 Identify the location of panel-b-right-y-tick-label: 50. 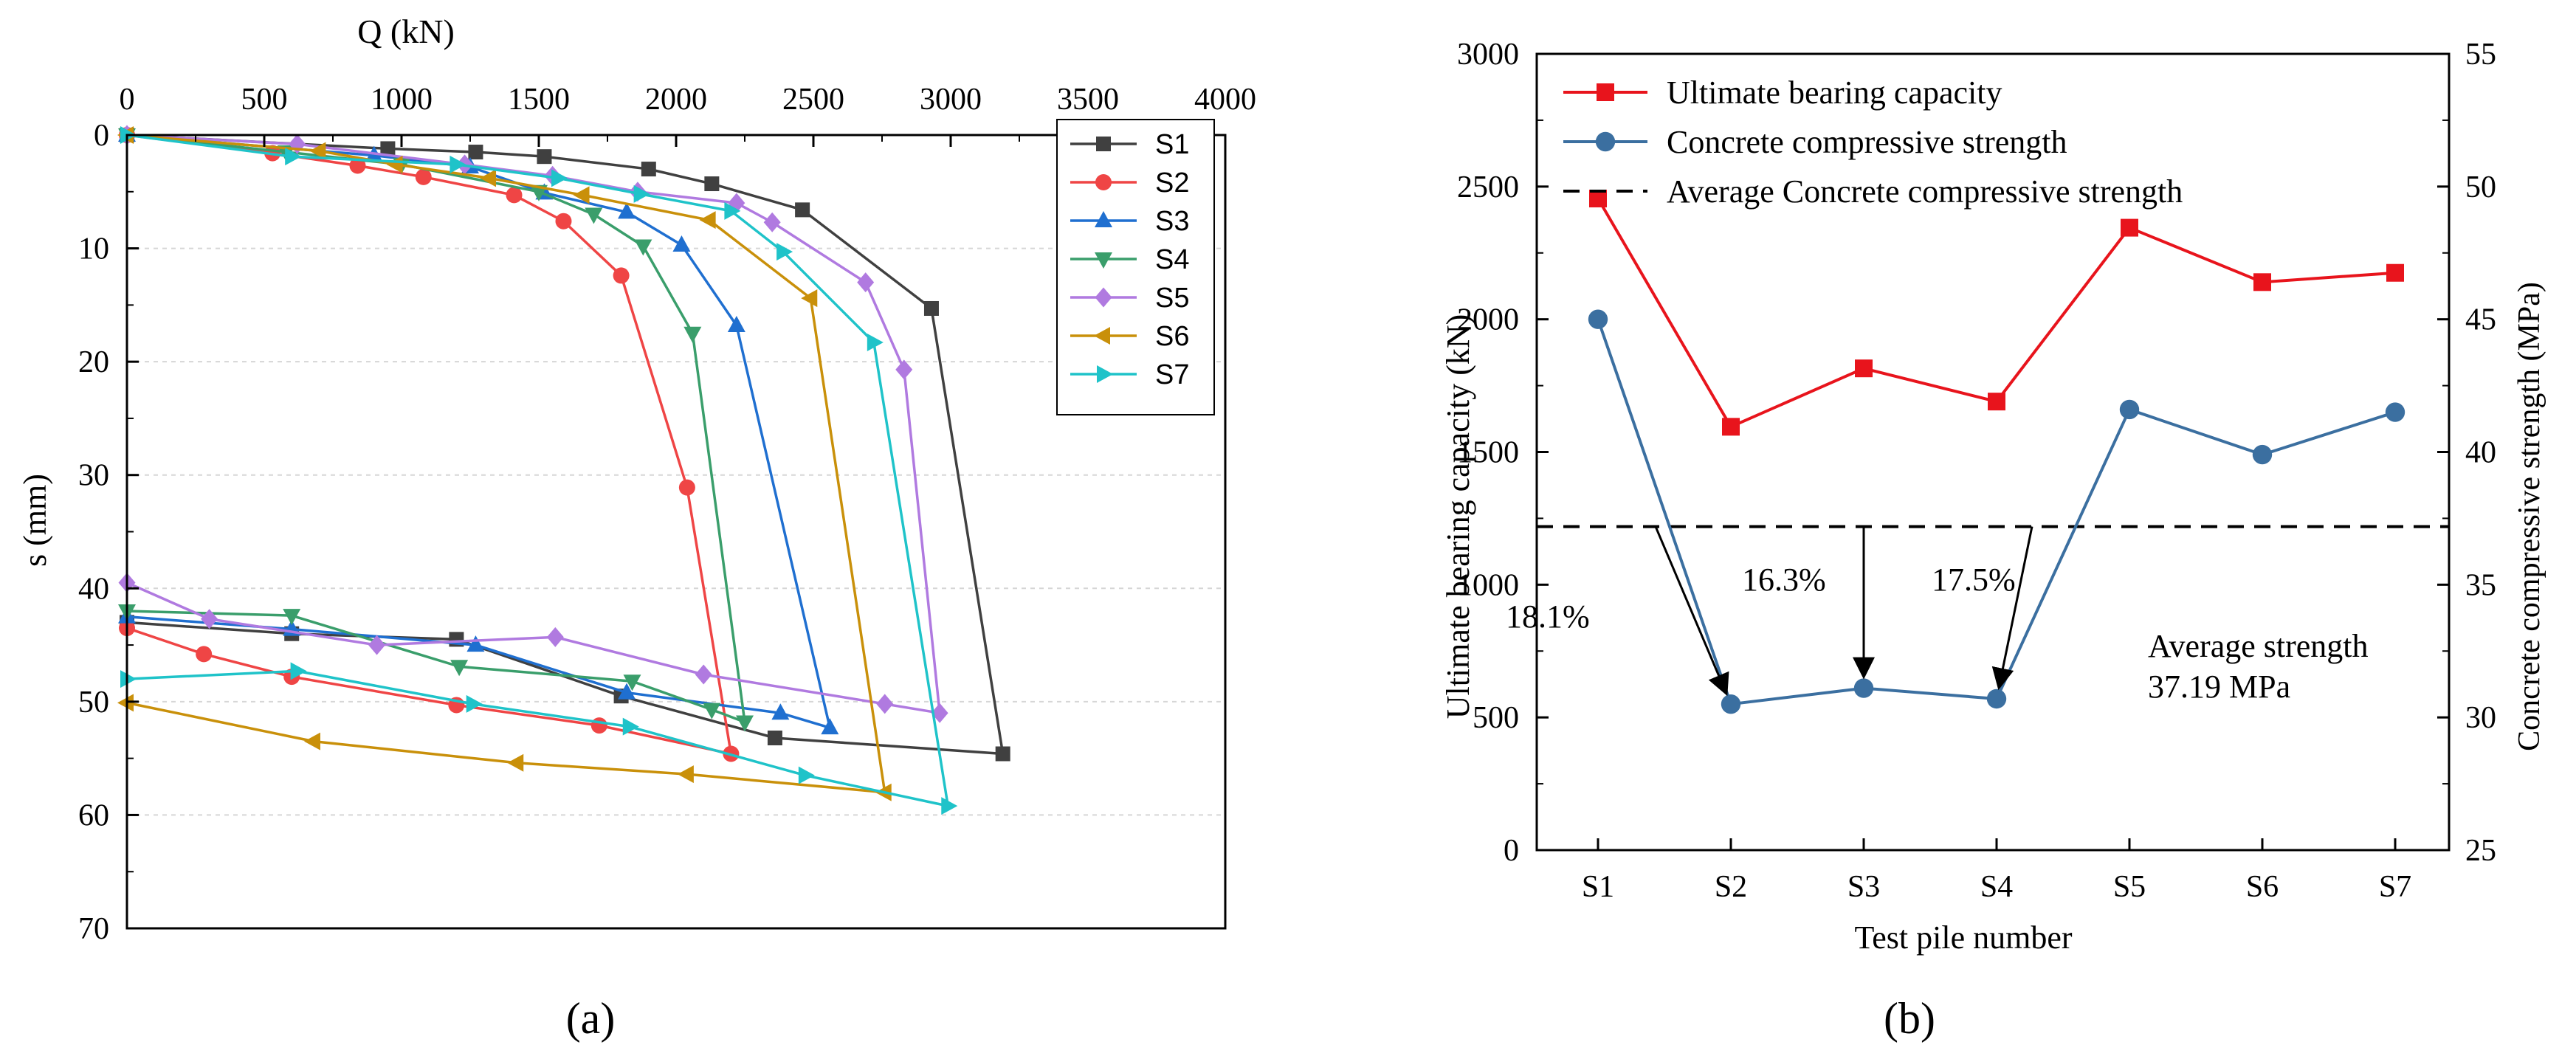
(2480, 187).